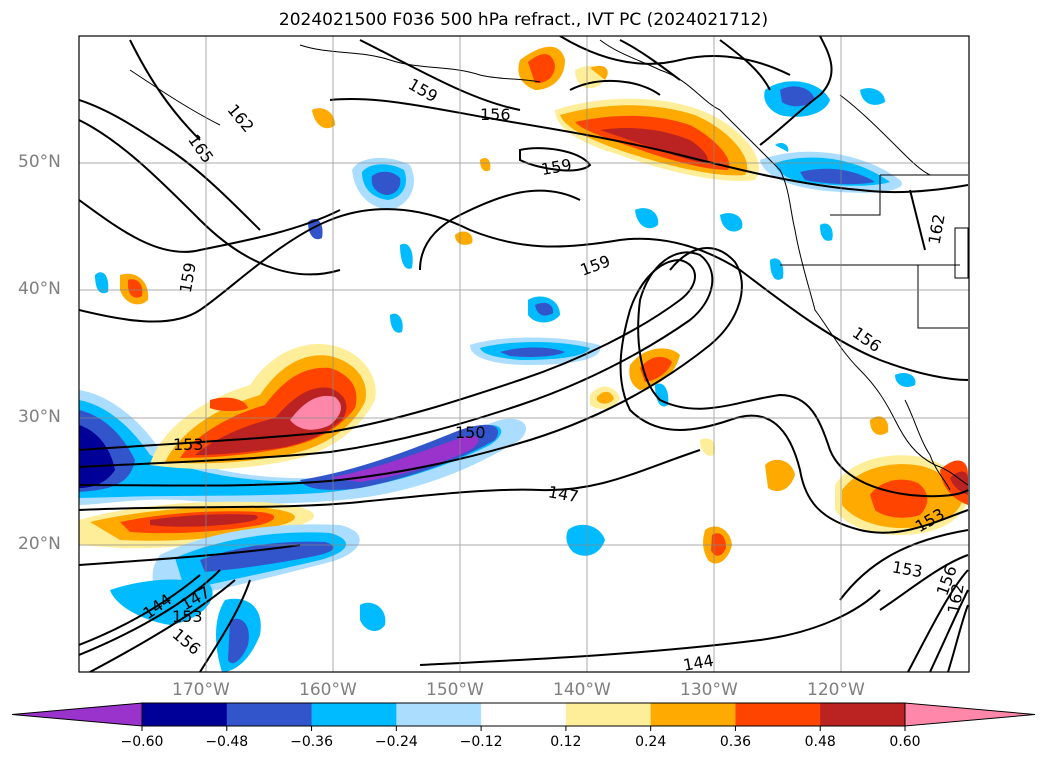 The image size is (1047, 765). Describe the element at coordinates (905, 742) in the screenshot. I see `colorbar-tick-label: 0.60` at that location.